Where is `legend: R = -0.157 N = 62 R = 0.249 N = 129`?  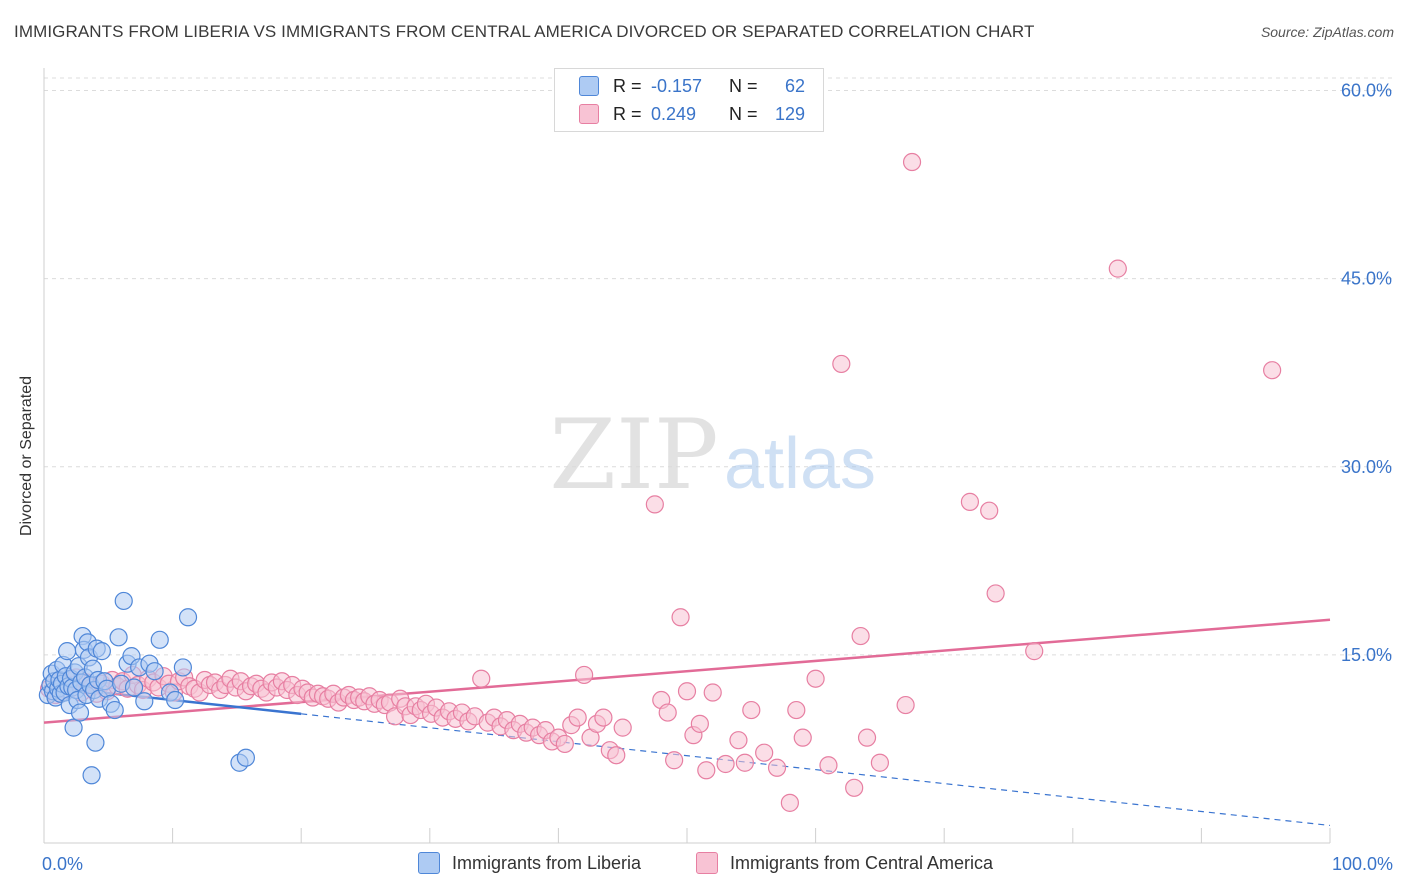 legend: R = -0.157 N = 62 R = 0.249 N = 129 is located at coordinates (689, 100).